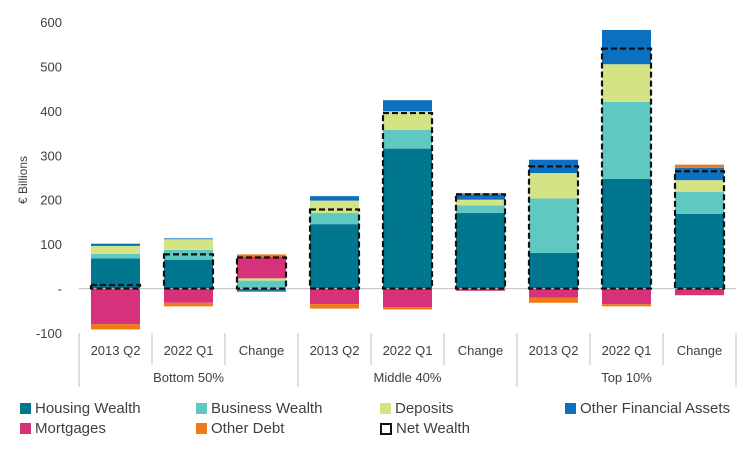 Image resolution: width=756 pixels, height=450 pixels. Describe the element at coordinates (433, 428) in the screenshot. I see `legend-label: Net Wealth` at that location.